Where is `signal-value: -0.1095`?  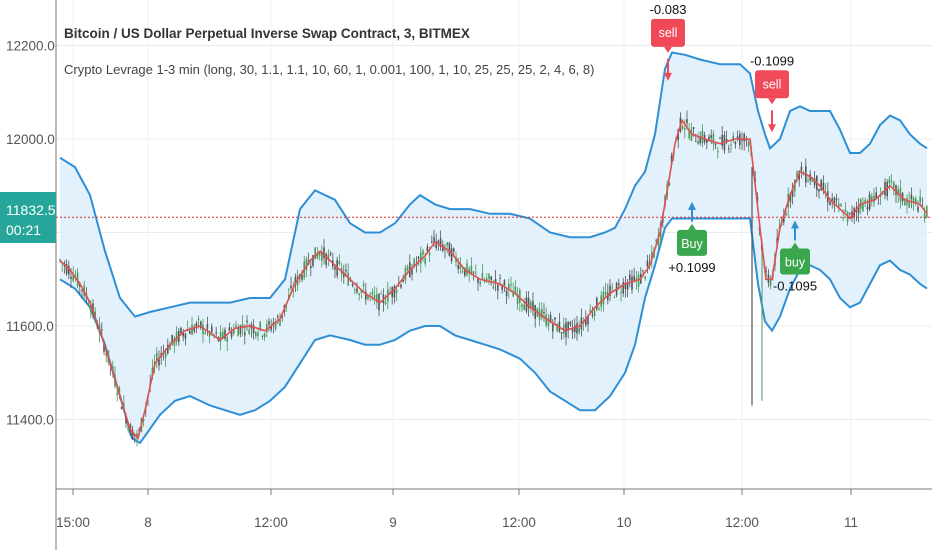 signal-value: -0.1095 is located at coordinates (795, 286).